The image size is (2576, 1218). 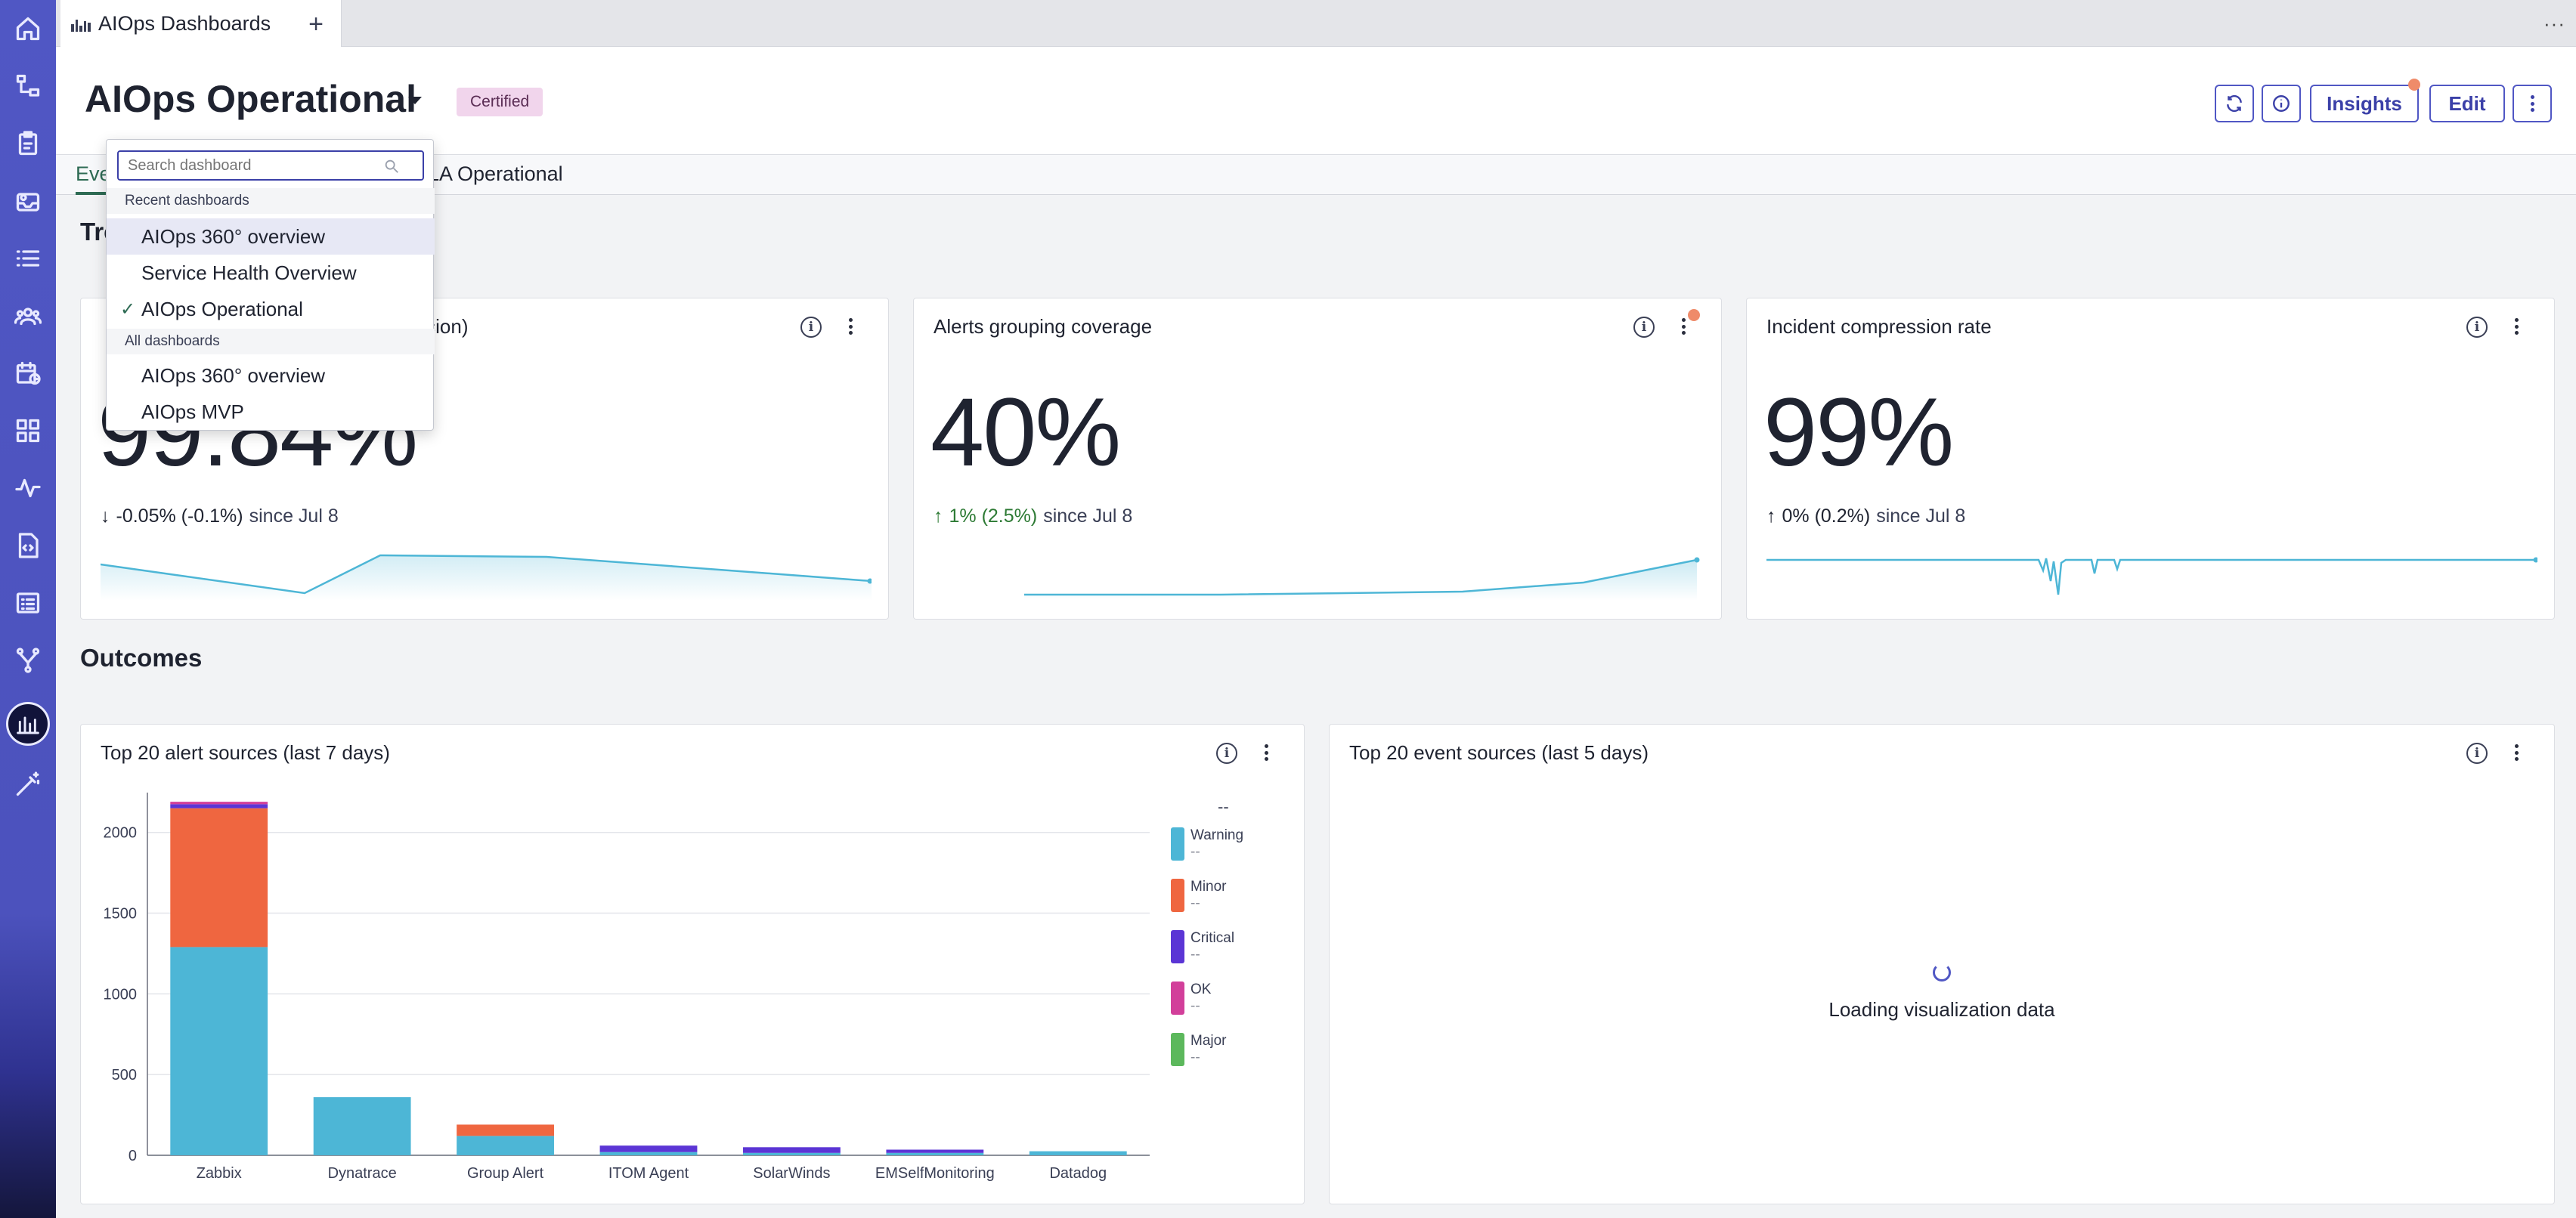 What do you see at coordinates (28, 28) in the screenshot?
I see `home-icon` at bounding box center [28, 28].